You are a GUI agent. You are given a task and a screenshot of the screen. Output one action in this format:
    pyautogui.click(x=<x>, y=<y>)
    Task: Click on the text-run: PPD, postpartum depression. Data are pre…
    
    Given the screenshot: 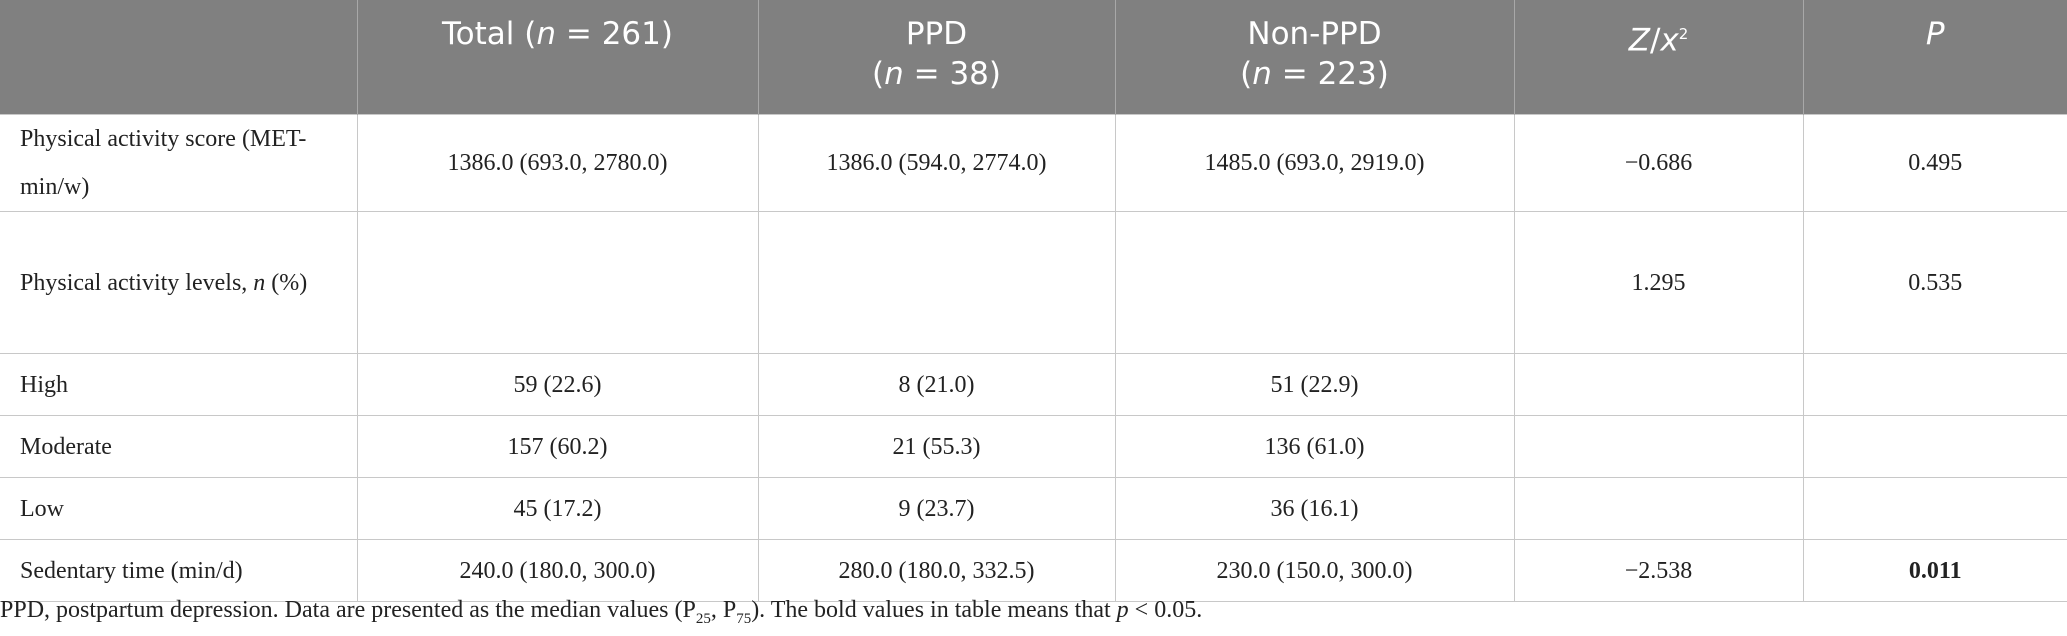 What is the action you would take?
    pyautogui.click(x=348, y=610)
    